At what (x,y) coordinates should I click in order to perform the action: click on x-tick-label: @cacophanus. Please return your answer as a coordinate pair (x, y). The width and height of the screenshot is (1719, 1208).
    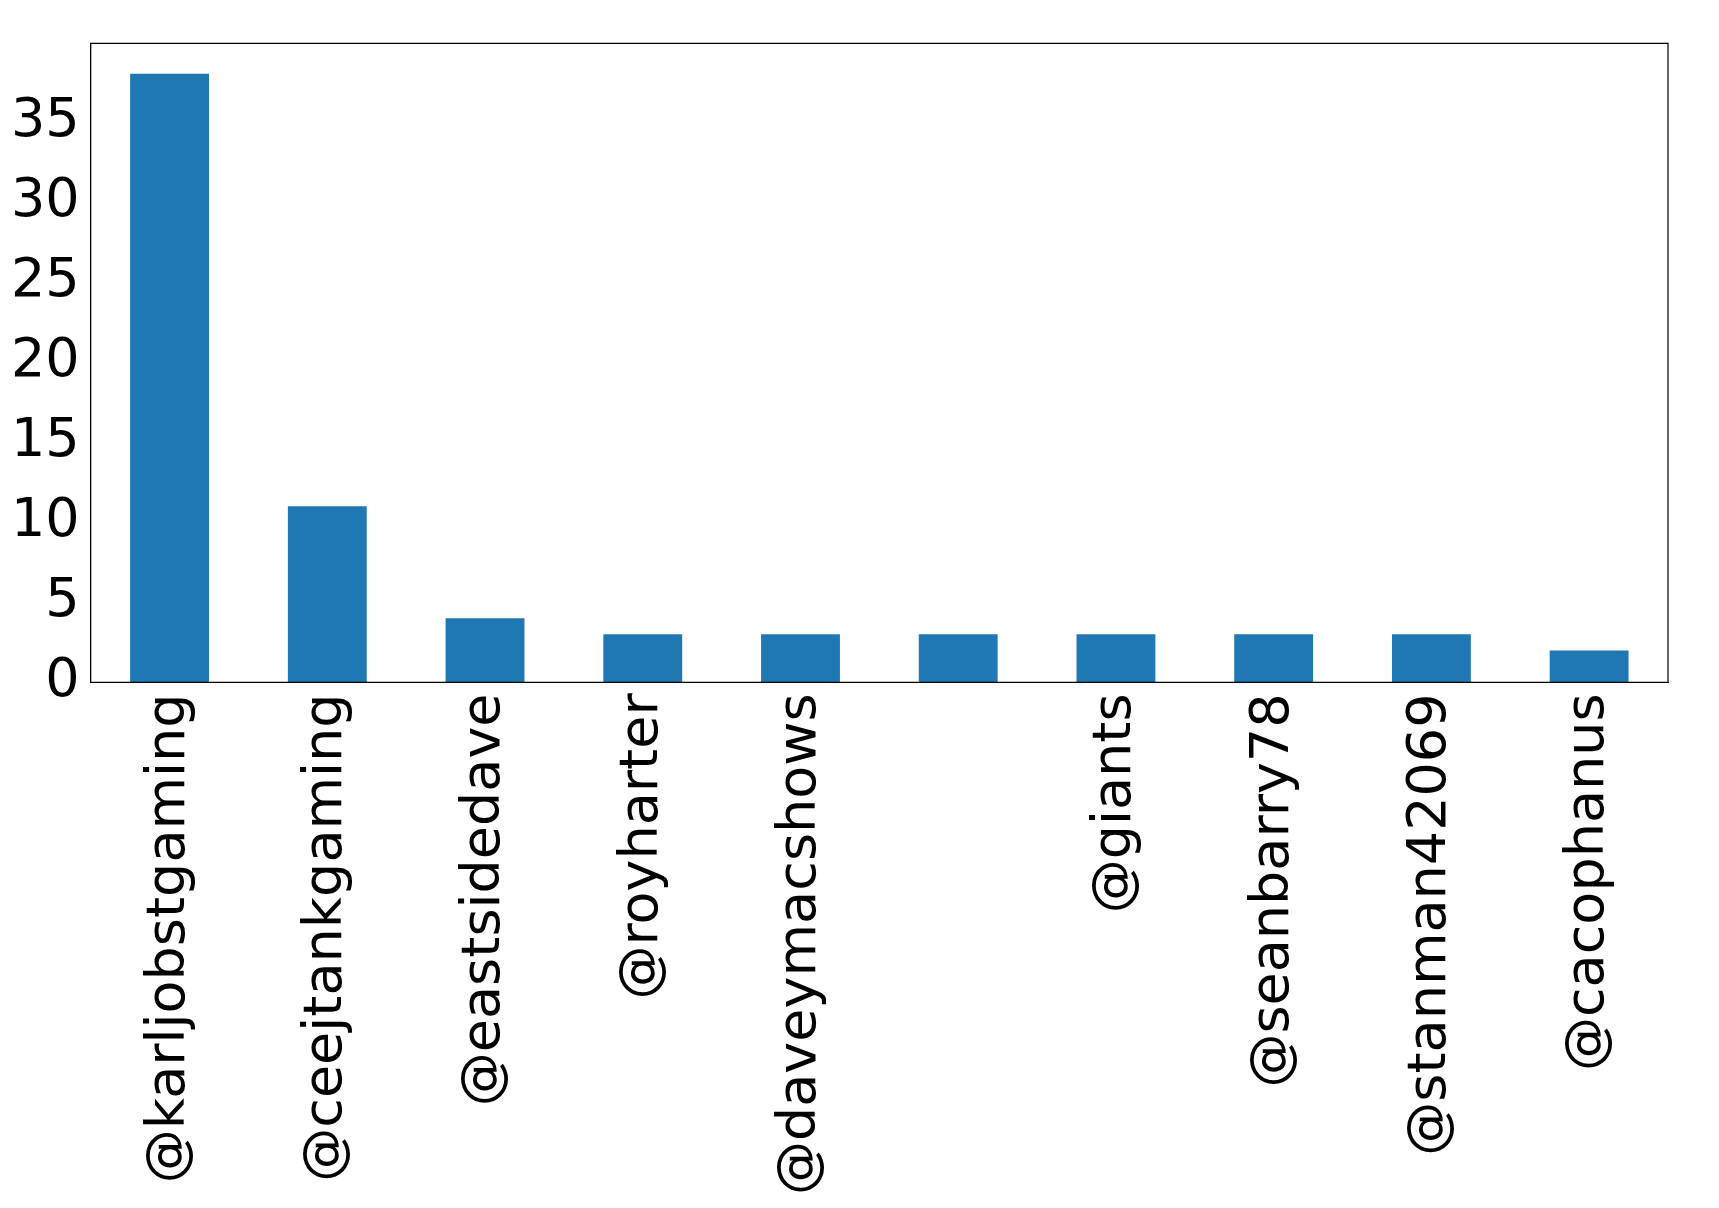
    Looking at the image, I should click on (1585, 882).